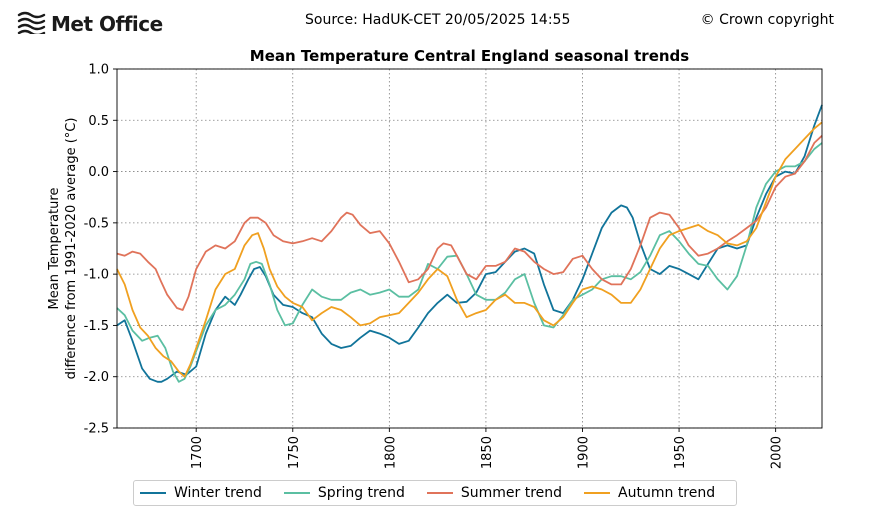 The image size is (870, 522). What do you see at coordinates (294, 452) in the screenshot?
I see `x-tick-label: 1750` at bounding box center [294, 452].